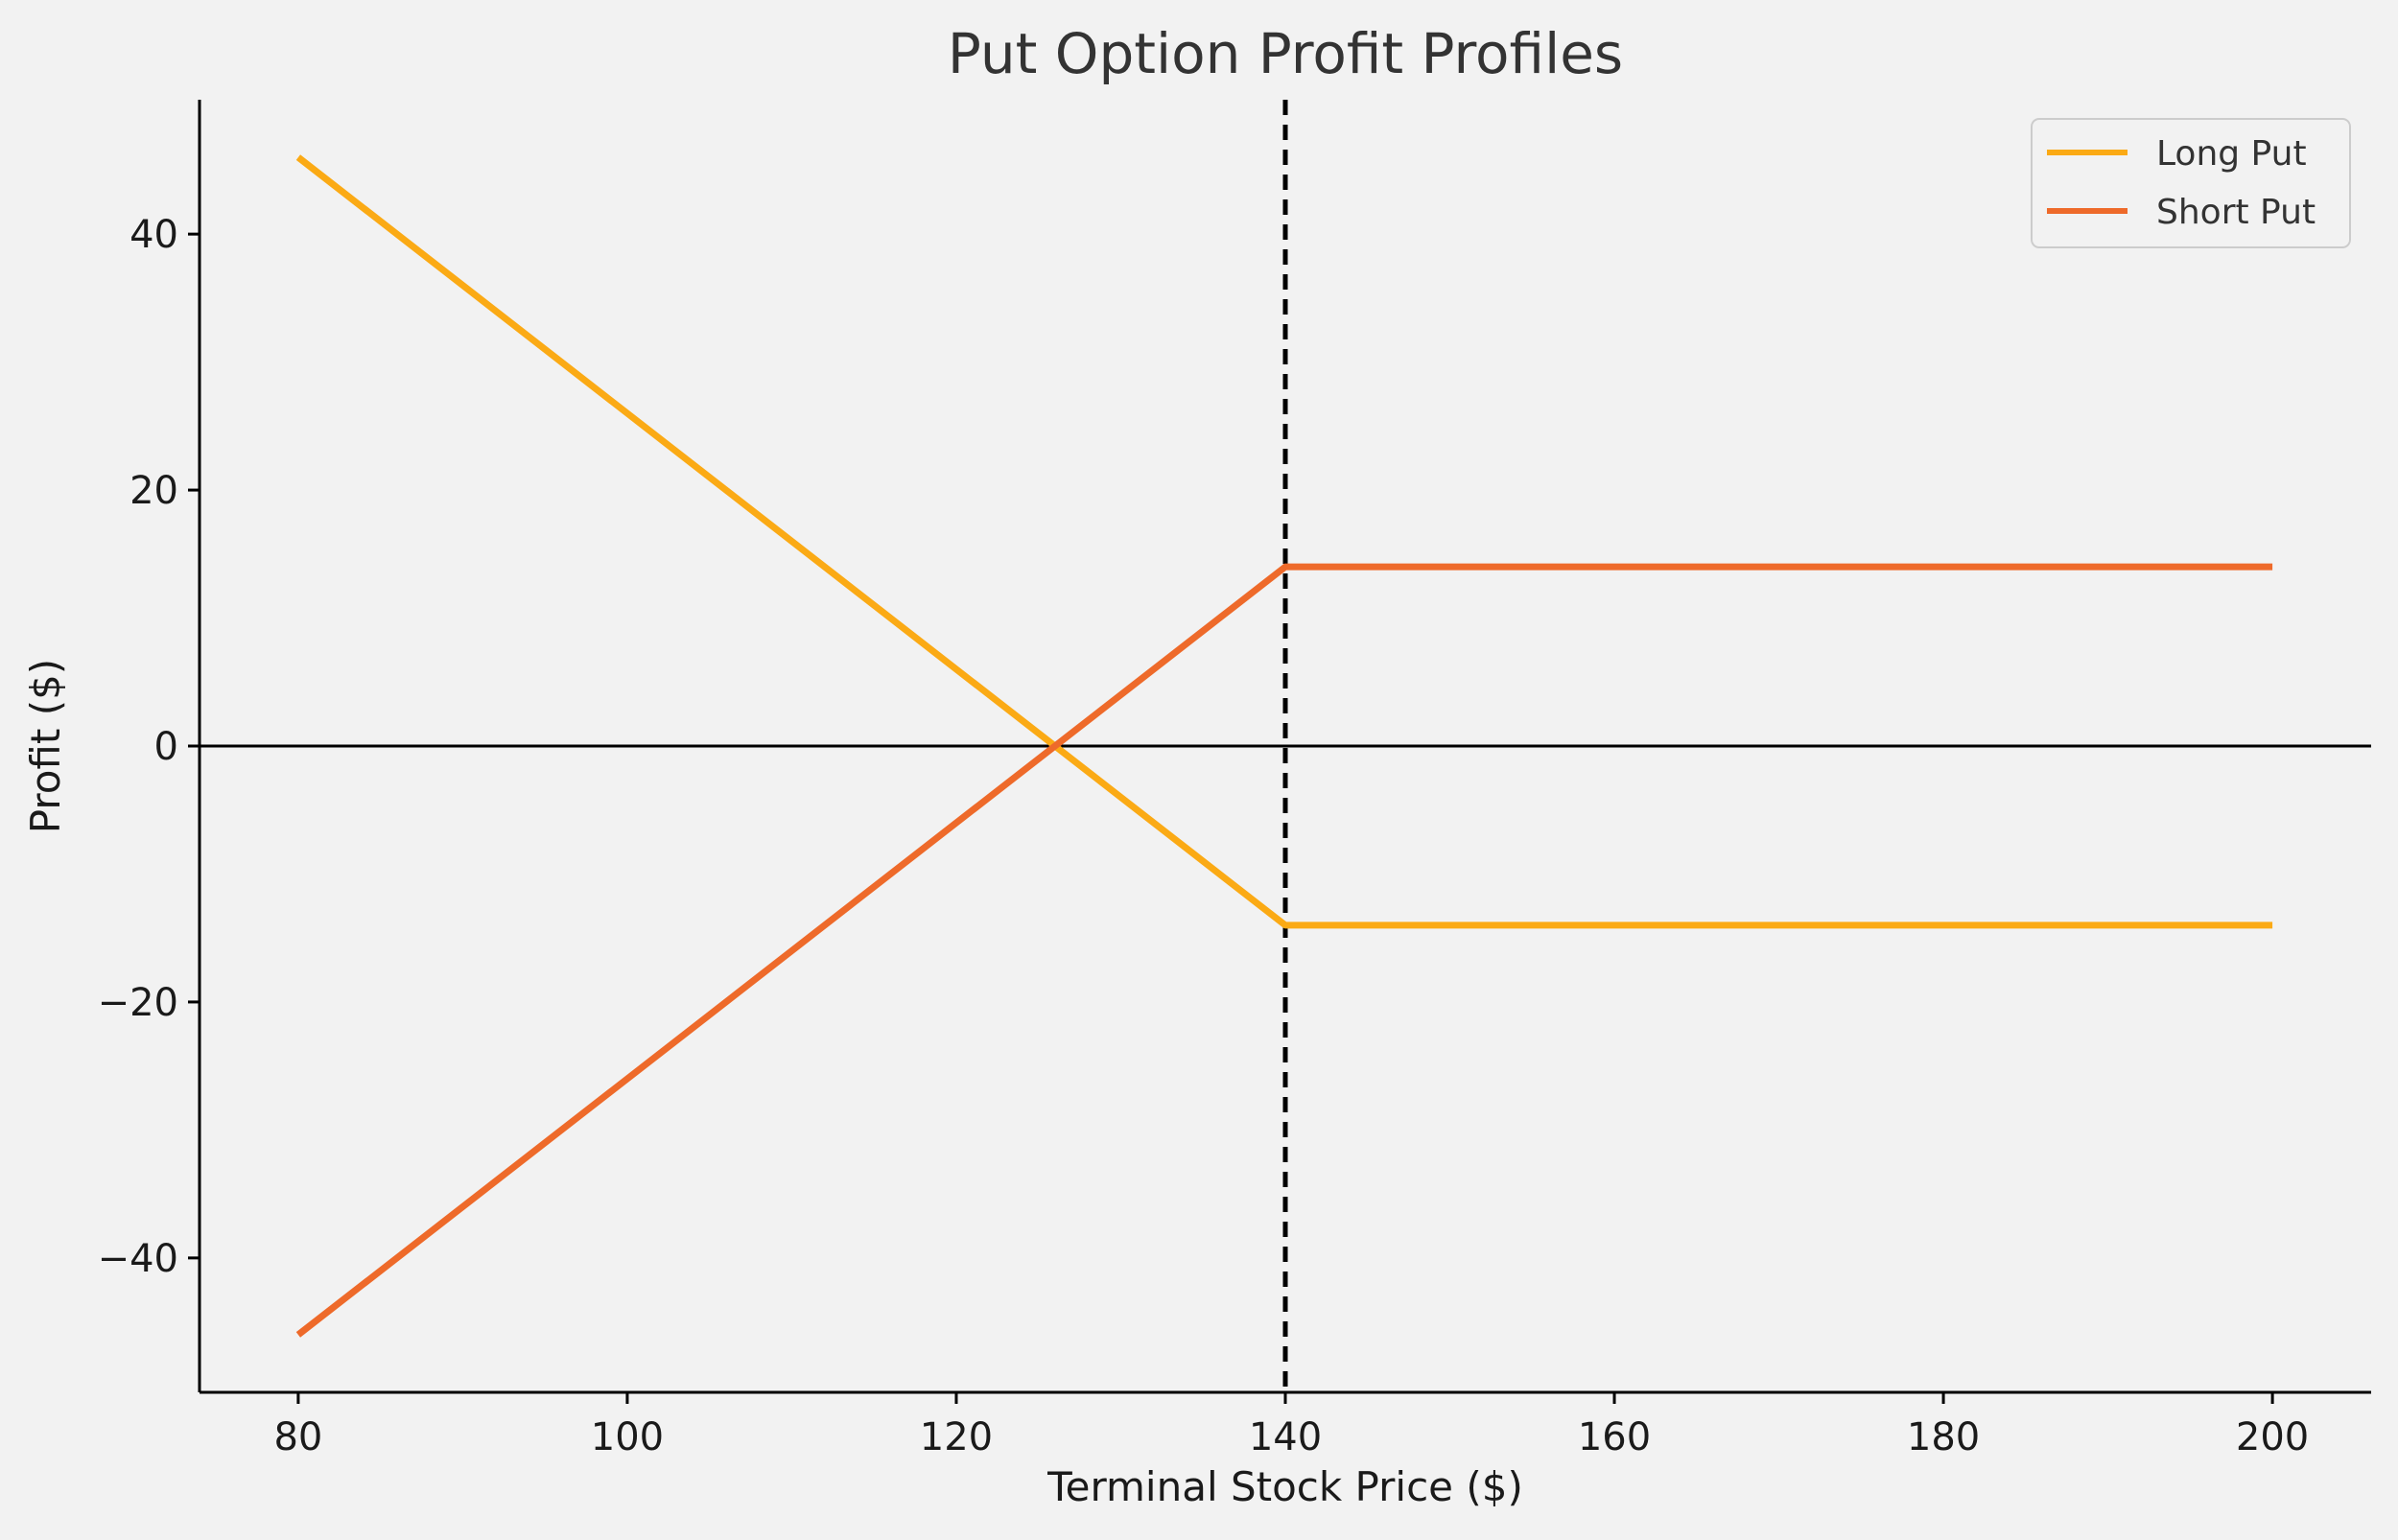 This screenshot has width=2398, height=1540. I want to click on legend-label-short-put: Short Put, so click(2236, 212).